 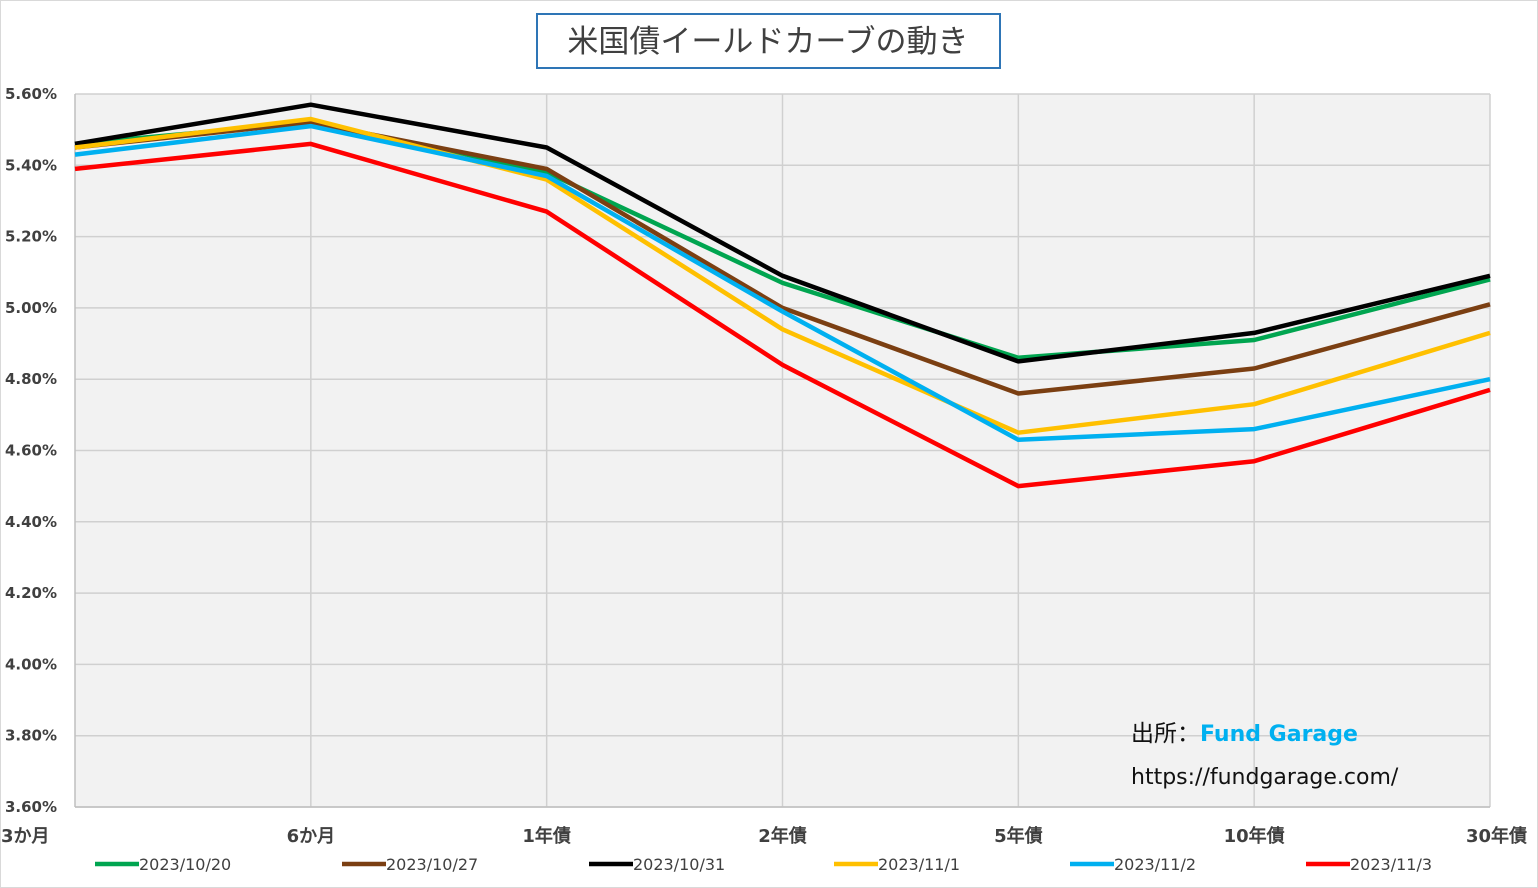 I want to click on legend-label: 2023/11/2, so click(x=1155, y=864).